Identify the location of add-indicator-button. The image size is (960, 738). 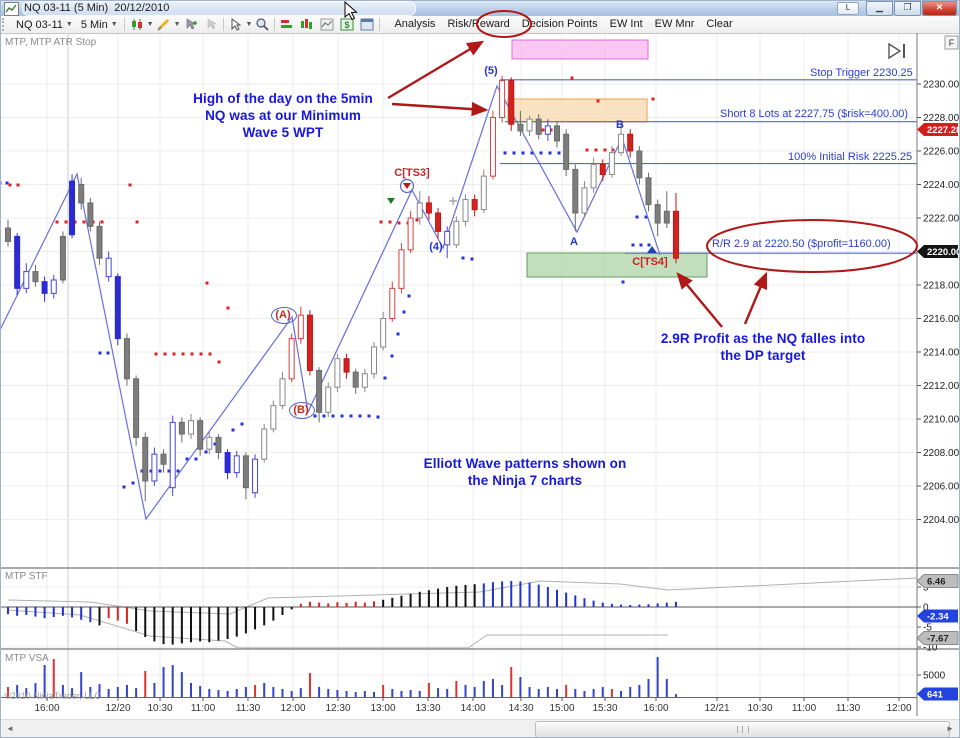
(191, 24).